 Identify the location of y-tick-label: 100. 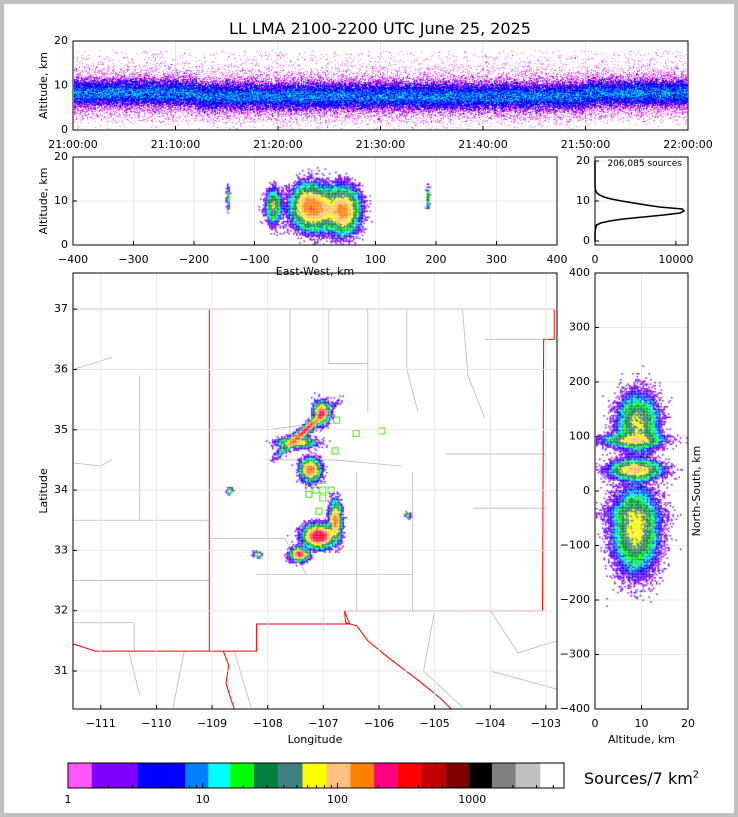
(579, 436).